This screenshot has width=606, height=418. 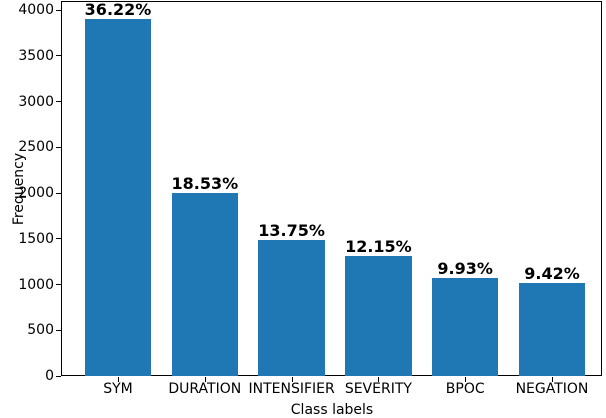 I want to click on x-tick-label: SYM, so click(x=118, y=389).